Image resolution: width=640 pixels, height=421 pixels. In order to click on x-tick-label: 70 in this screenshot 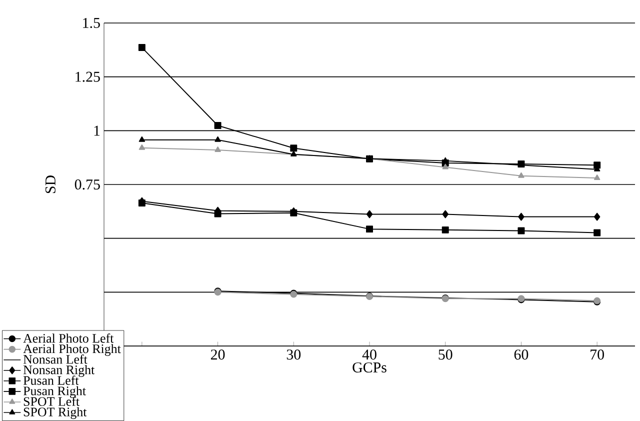, I will do `click(597, 355)`.